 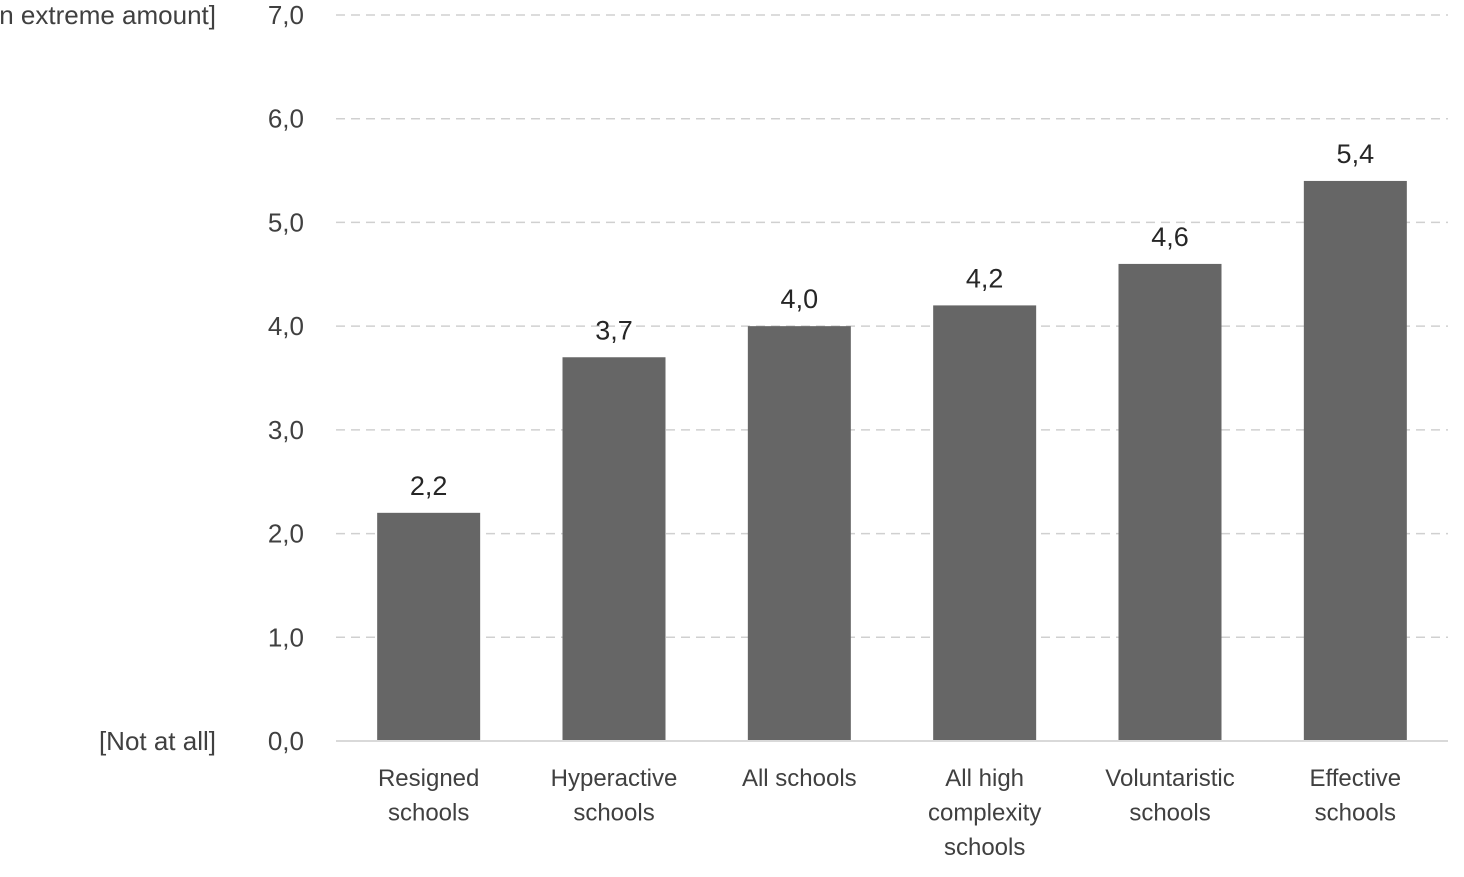 What do you see at coordinates (799, 778) in the screenshot?
I see `x-category-label: All schools` at bounding box center [799, 778].